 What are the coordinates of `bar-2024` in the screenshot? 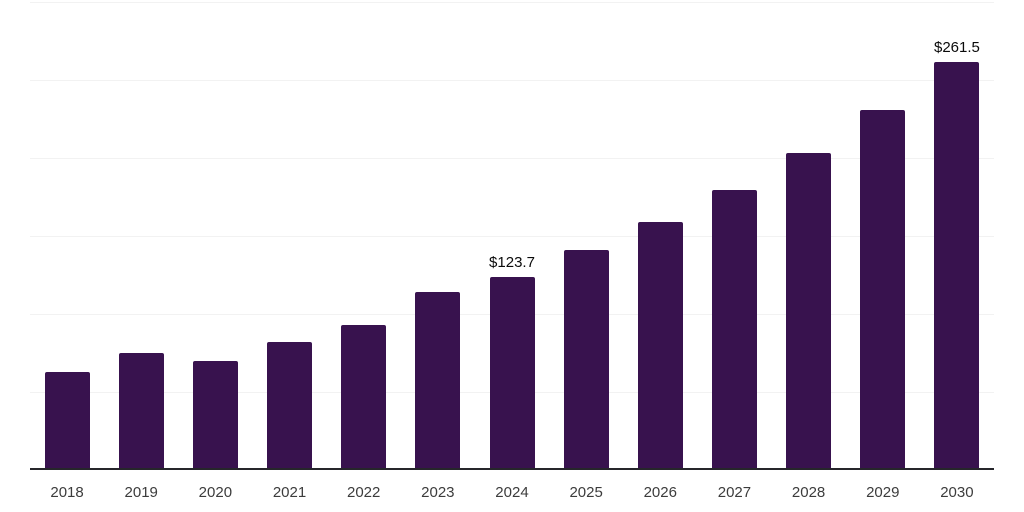 It's located at (512, 373).